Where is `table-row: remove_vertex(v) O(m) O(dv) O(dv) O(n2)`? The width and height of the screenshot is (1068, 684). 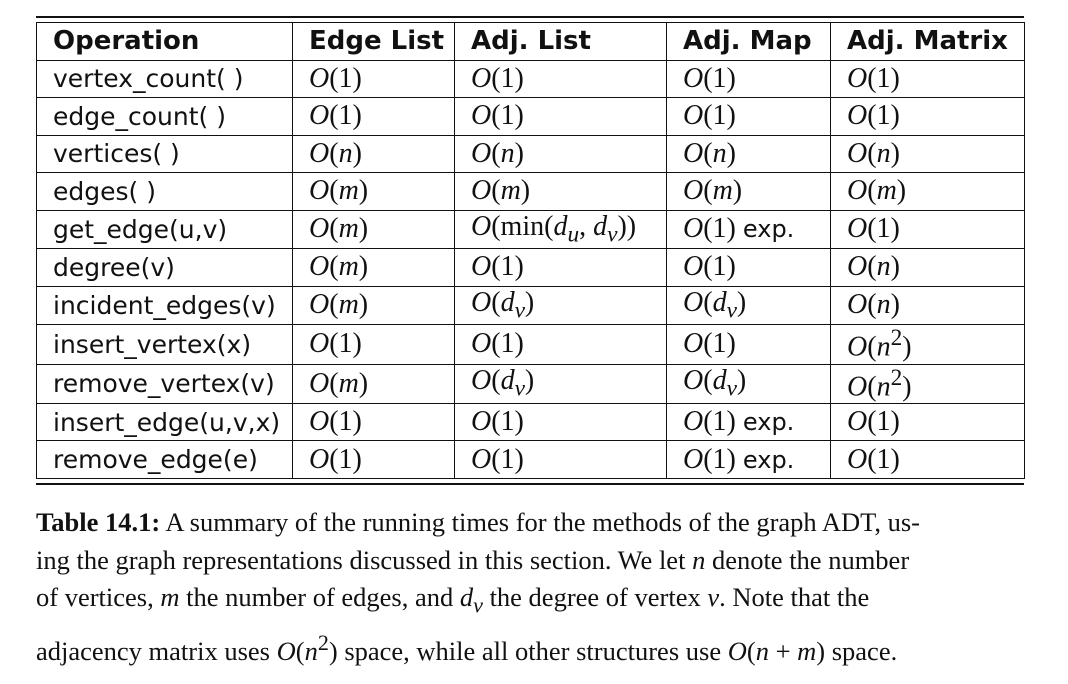 table-row: remove_vertex(v) O(m) O(dv) O(dv) O(n2) is located at coordinates (530, 383).